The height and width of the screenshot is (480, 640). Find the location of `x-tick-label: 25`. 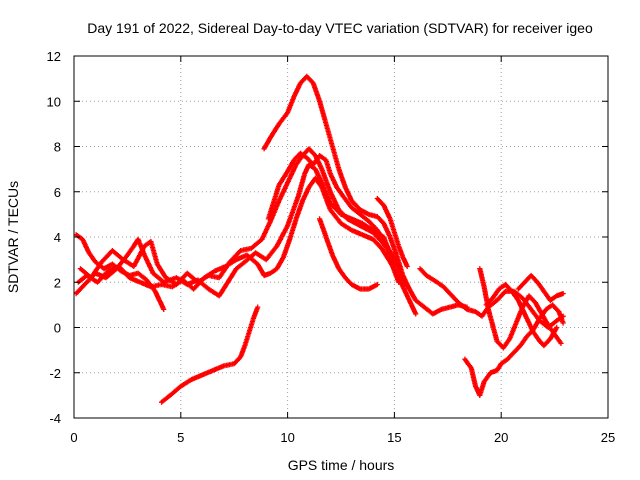

x-tick-label: 25 is located at coordinates (608, 437).